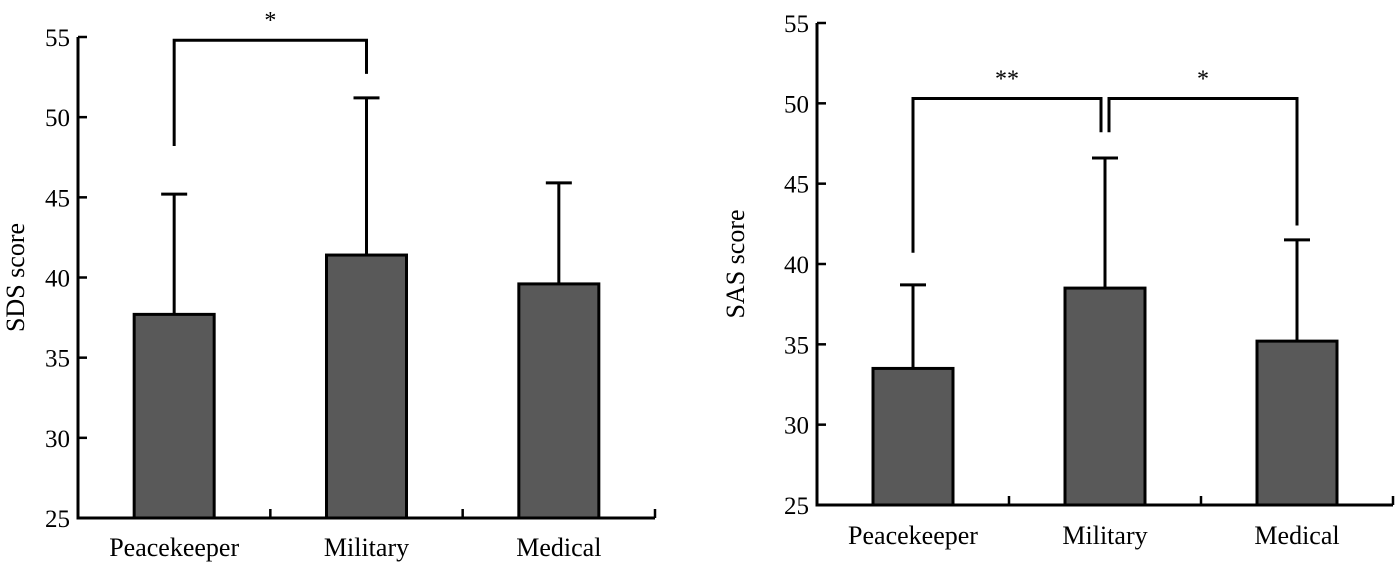 The height and width of the screenshot is (572, 1400). Describe the element at coordinates (15, 277) in the screenshot. I see `y-axis-title: SDS score` at that location.